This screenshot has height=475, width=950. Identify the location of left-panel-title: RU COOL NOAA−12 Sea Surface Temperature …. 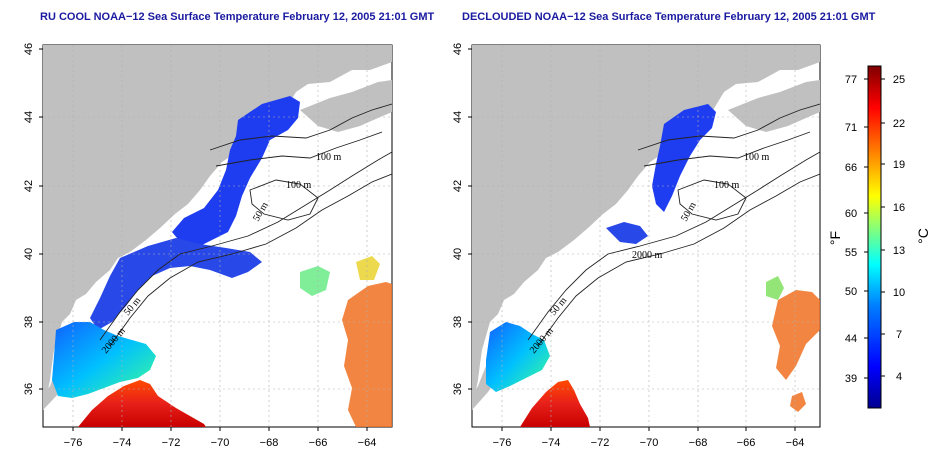
(237, 17).